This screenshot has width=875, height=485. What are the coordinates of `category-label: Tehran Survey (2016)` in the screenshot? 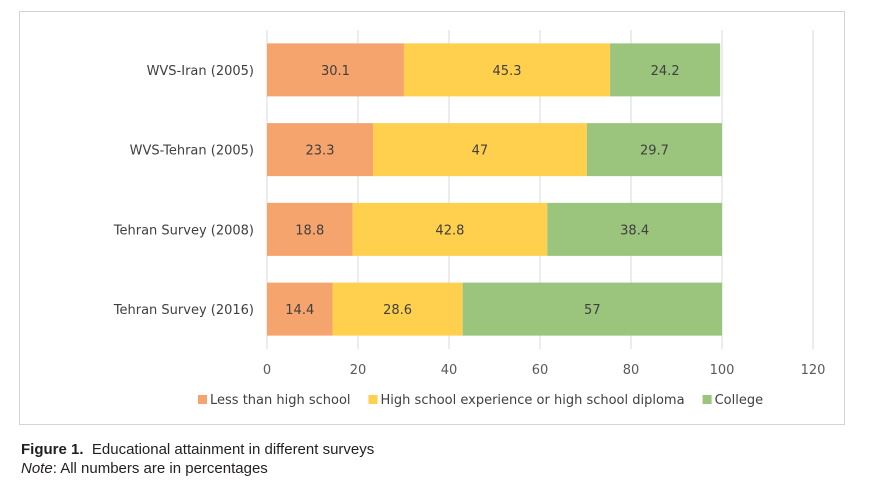 It's located at (183, 310).